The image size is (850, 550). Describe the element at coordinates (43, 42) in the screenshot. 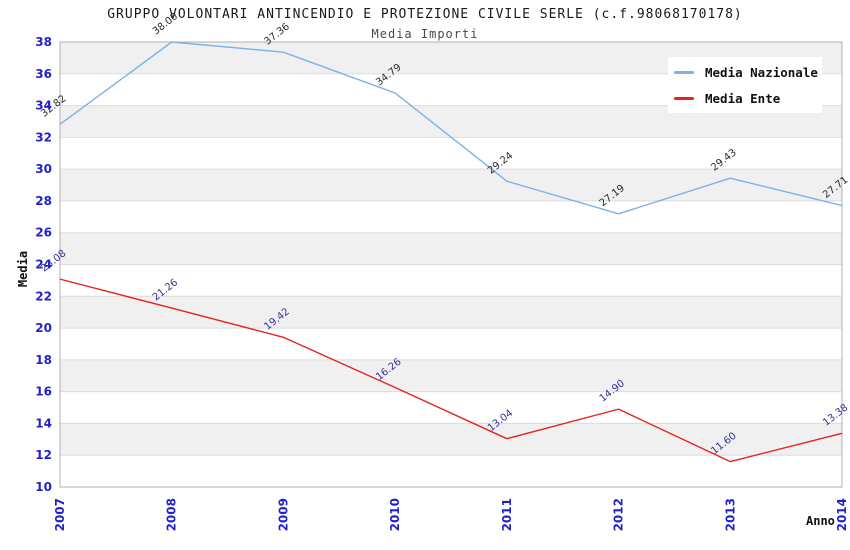

I see `y-tick-label-38: 38` at that location.